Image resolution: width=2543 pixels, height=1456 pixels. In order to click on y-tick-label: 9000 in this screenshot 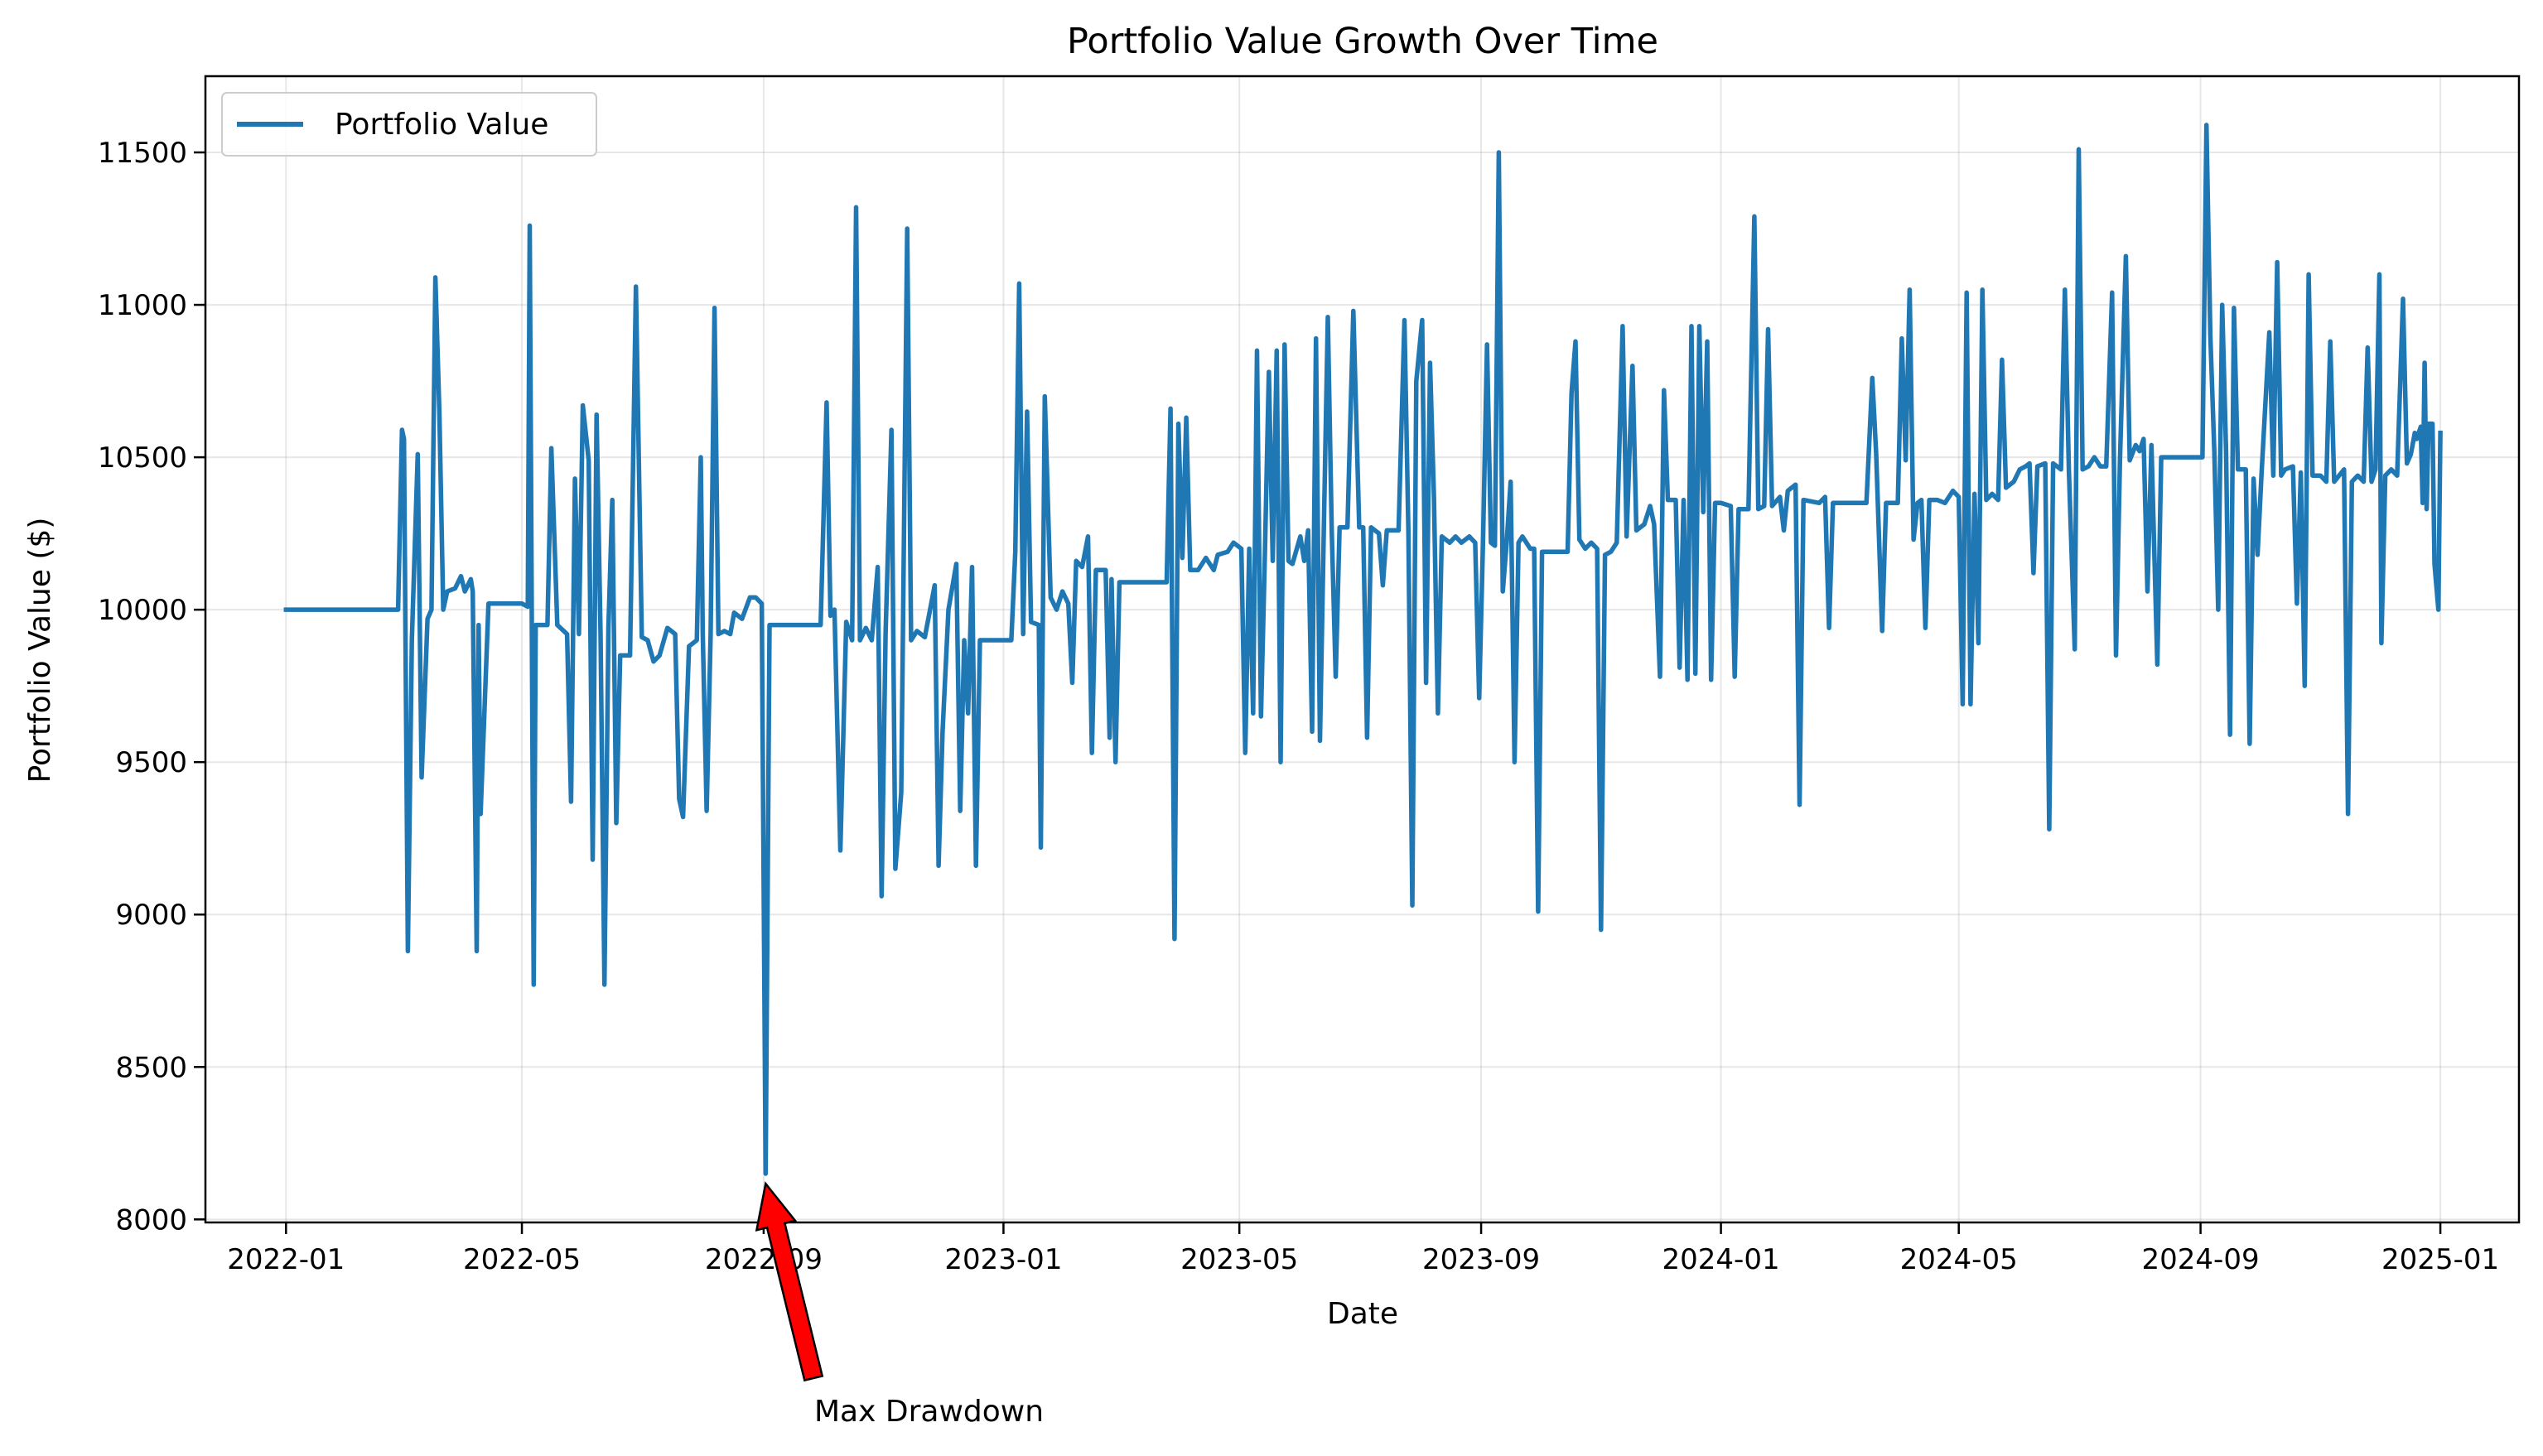, I will do `click(151, 915)`.